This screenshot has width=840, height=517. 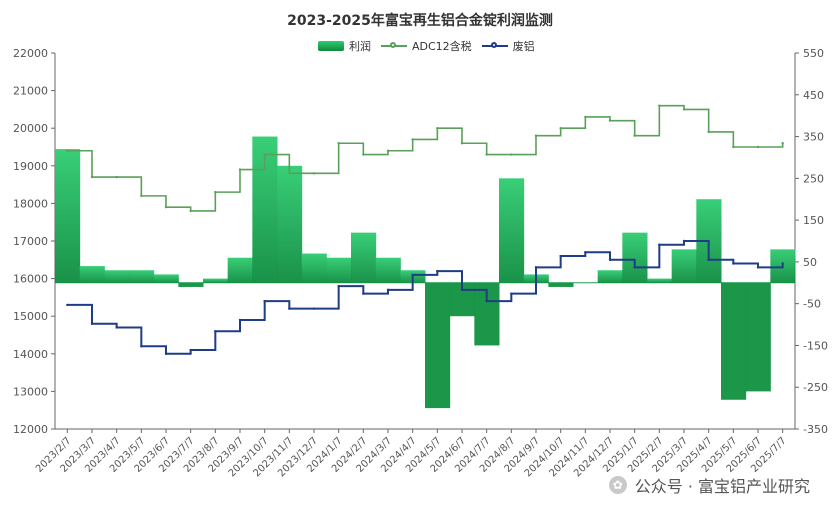 I want to click on y-left-tick-label: 22000, so click(x=30, y=53).